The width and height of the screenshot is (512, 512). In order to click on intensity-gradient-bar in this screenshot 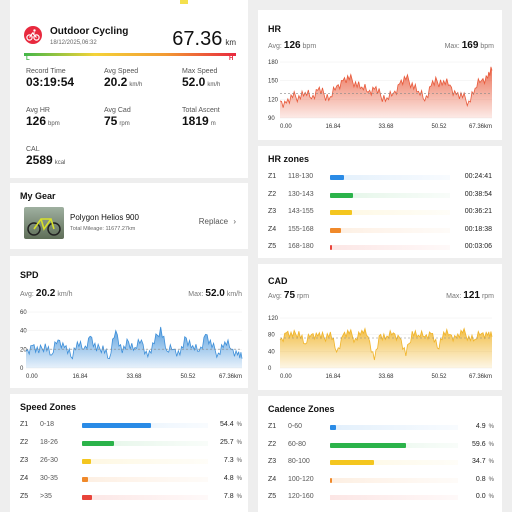, I will do `click(130, 54)`.